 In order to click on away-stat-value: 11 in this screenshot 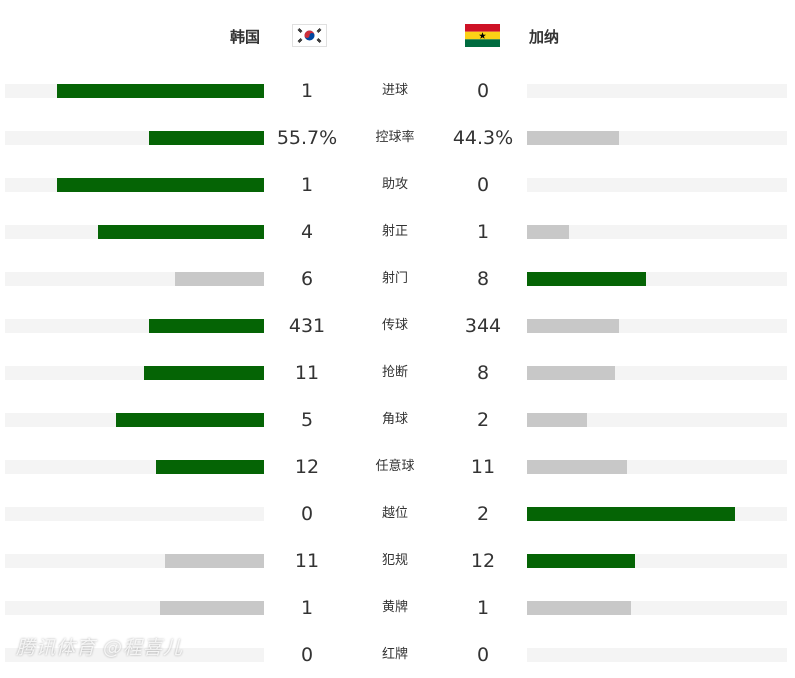, I will do `click(483, 467)`.